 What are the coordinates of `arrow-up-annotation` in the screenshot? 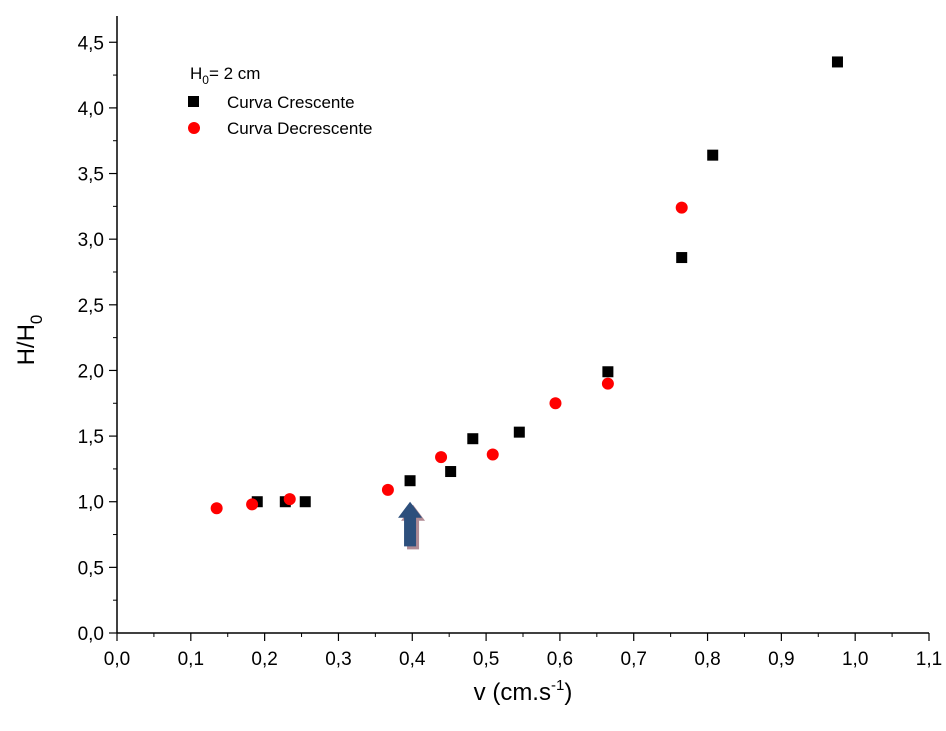 It's located at (410, 524).